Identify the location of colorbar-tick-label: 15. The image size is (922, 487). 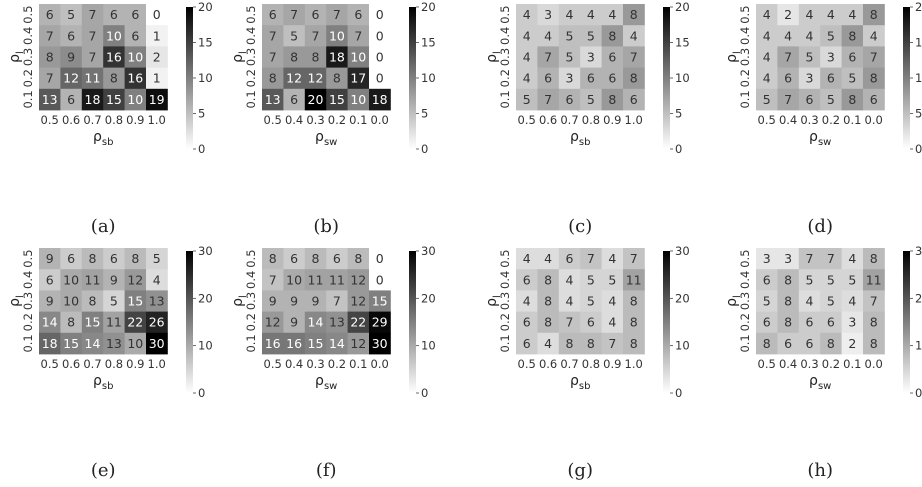
(428, 43).